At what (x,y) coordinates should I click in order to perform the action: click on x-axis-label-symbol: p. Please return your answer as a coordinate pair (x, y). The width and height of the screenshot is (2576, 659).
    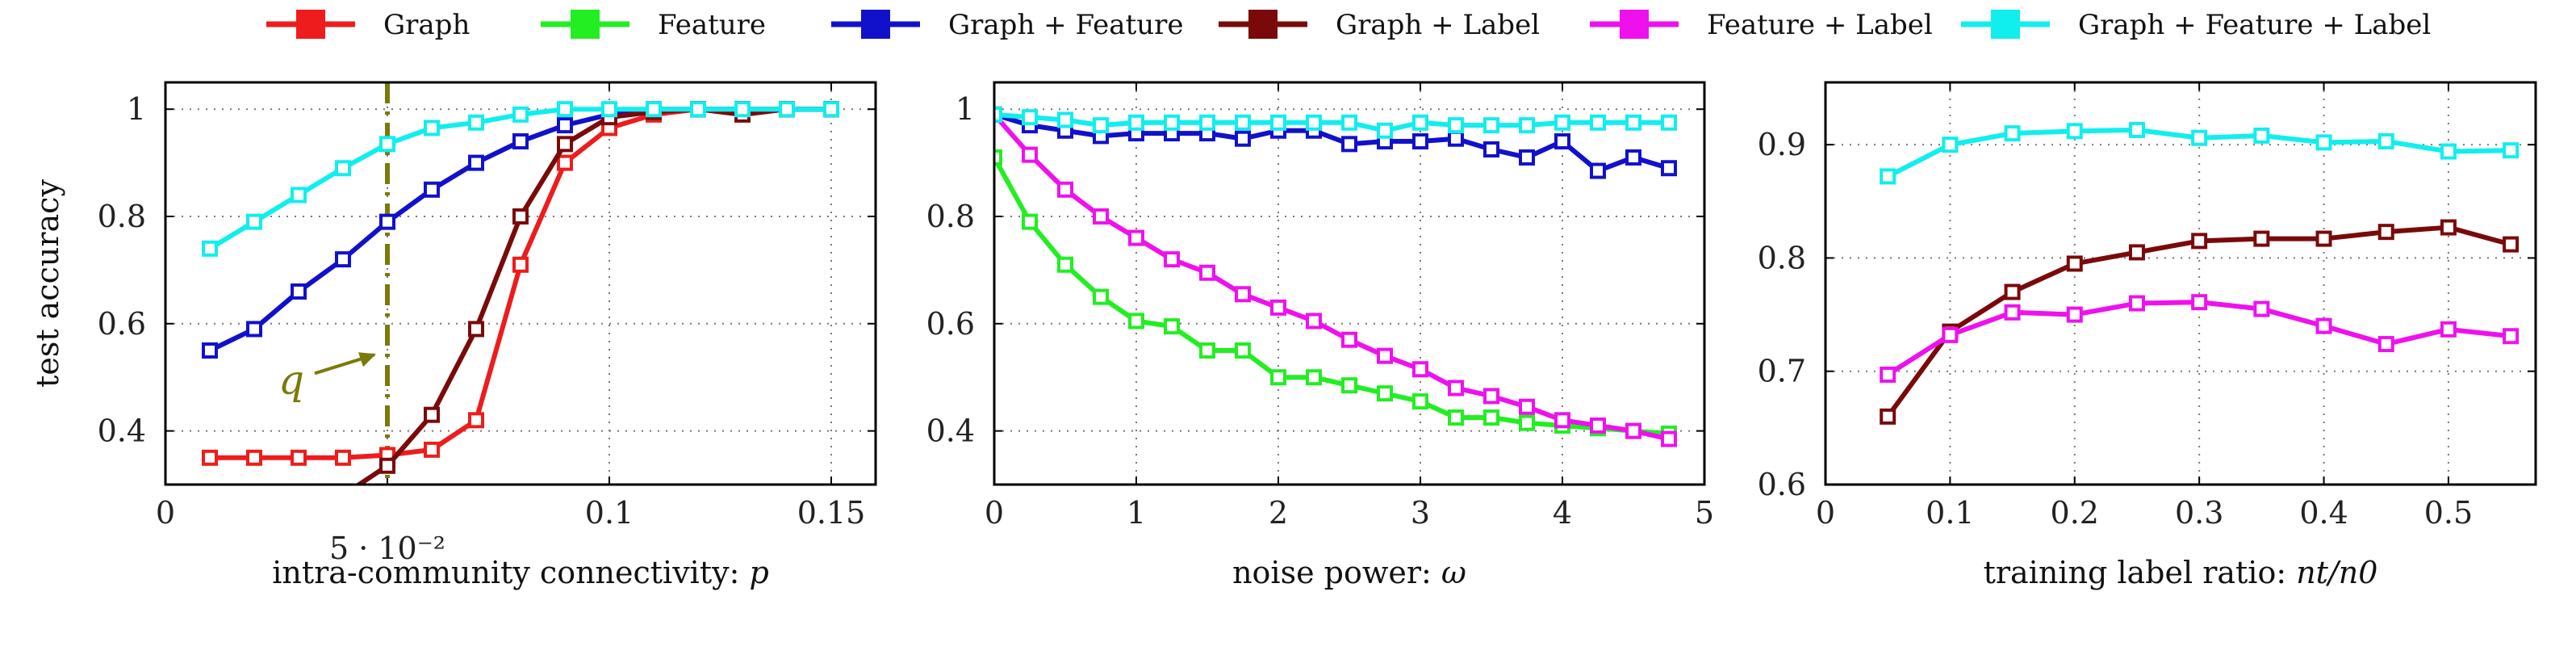
    Looking at the image, I should click on (758, 572).